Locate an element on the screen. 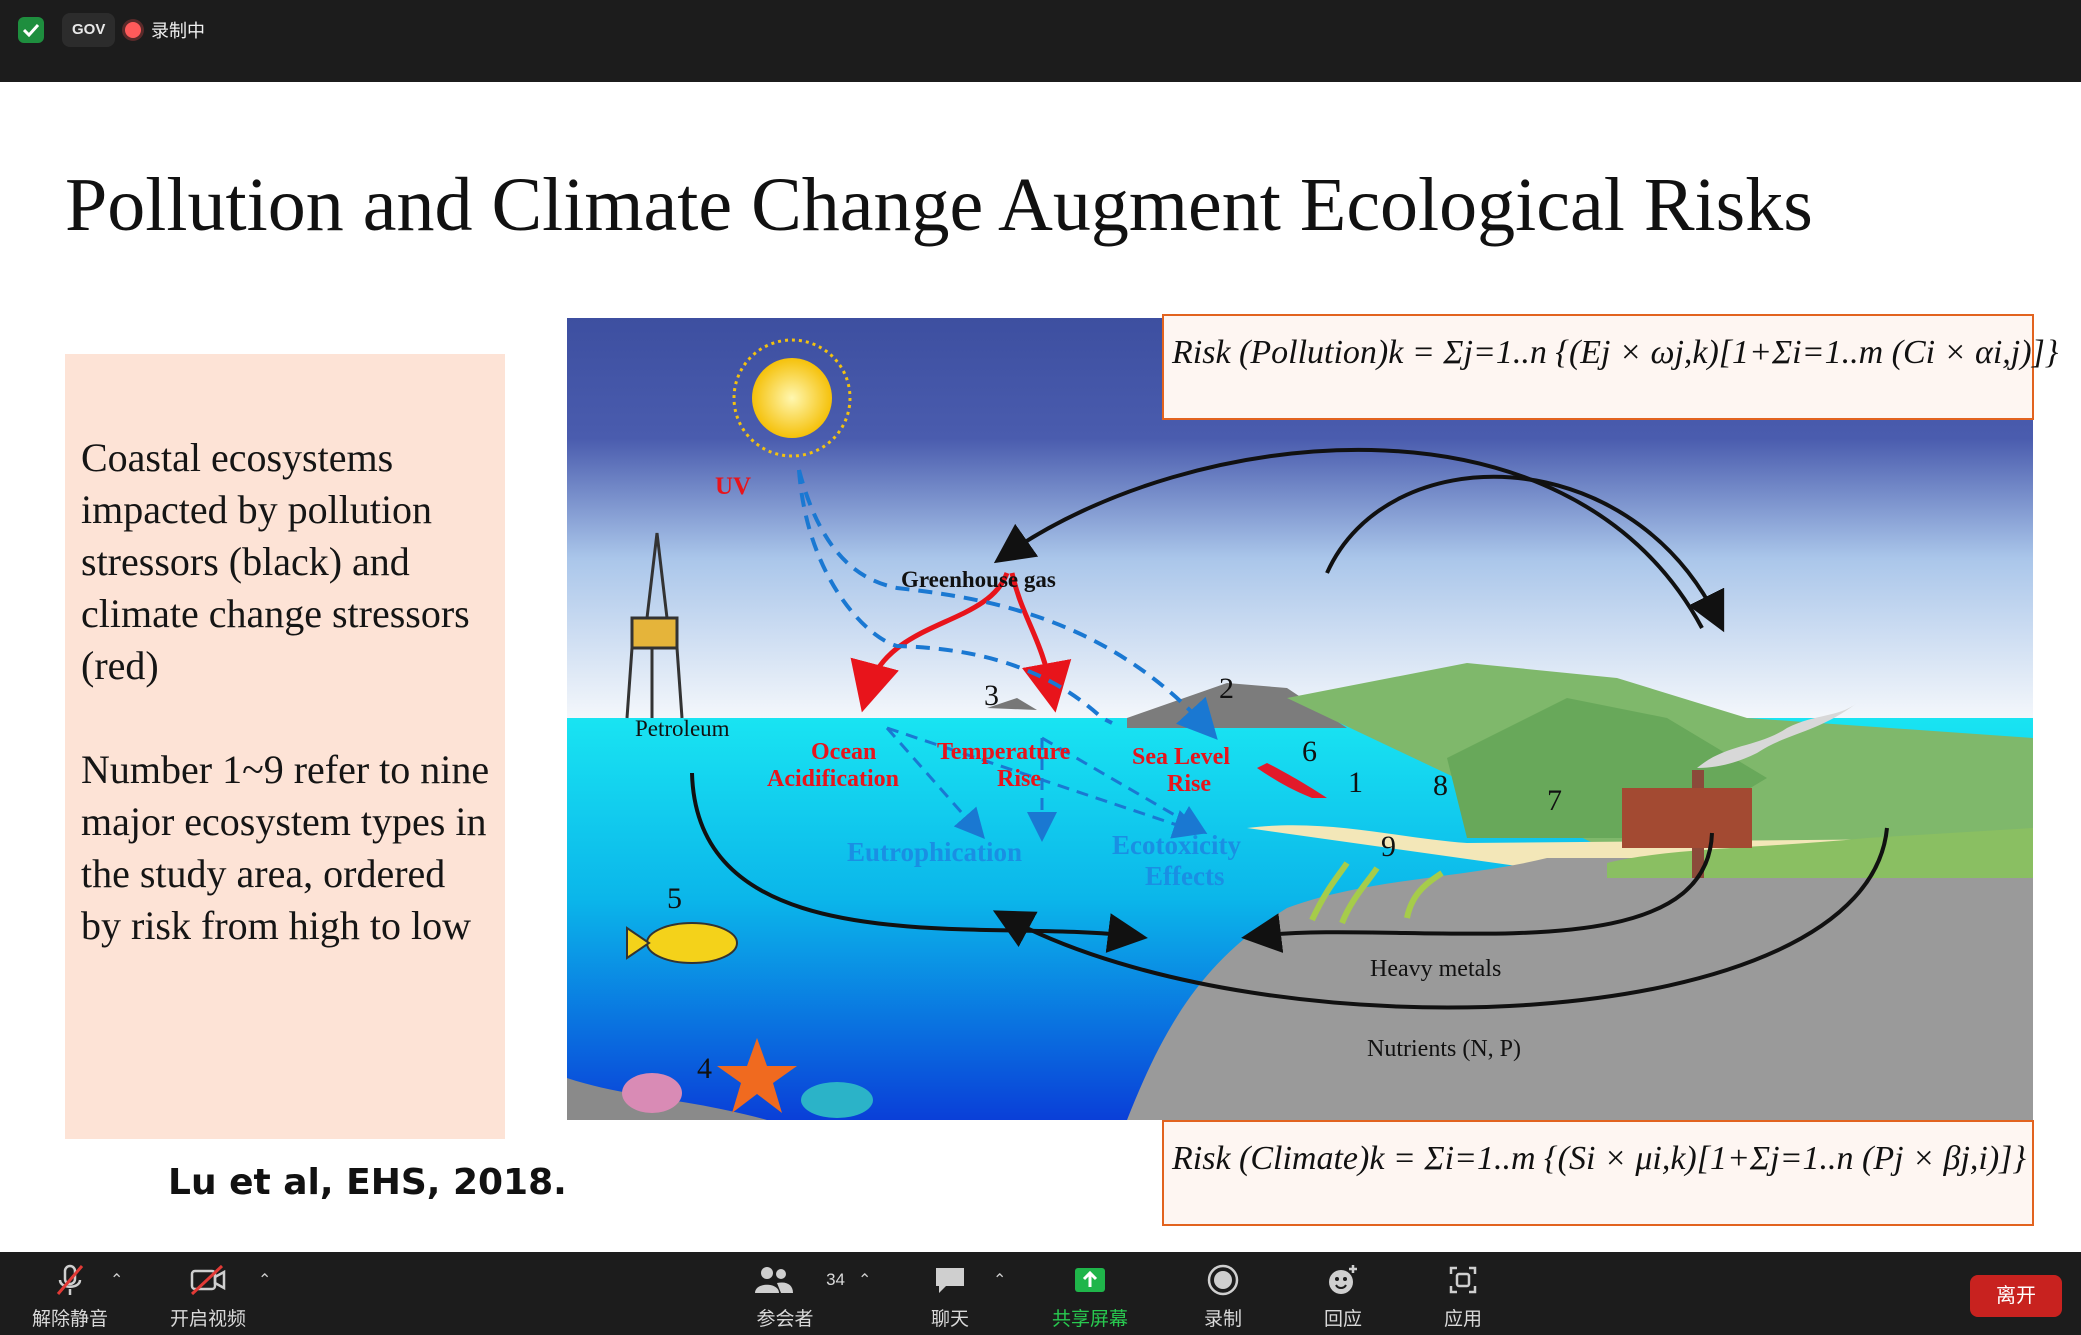 The image size is (2081, 1335). participants-label: 参会者 is located at coordinates (785, 1319).